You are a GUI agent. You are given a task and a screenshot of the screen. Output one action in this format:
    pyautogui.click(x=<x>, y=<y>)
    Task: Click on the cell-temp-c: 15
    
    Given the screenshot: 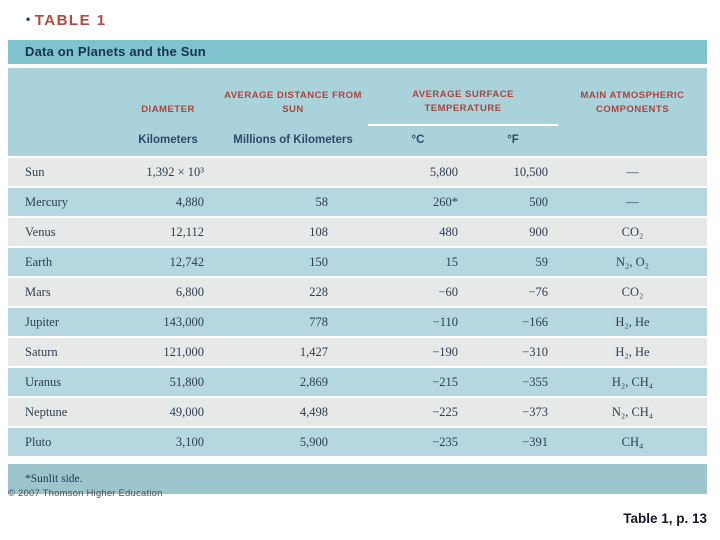 What is the action you would take?
    pyautogui.click(x=418, y=262)
    